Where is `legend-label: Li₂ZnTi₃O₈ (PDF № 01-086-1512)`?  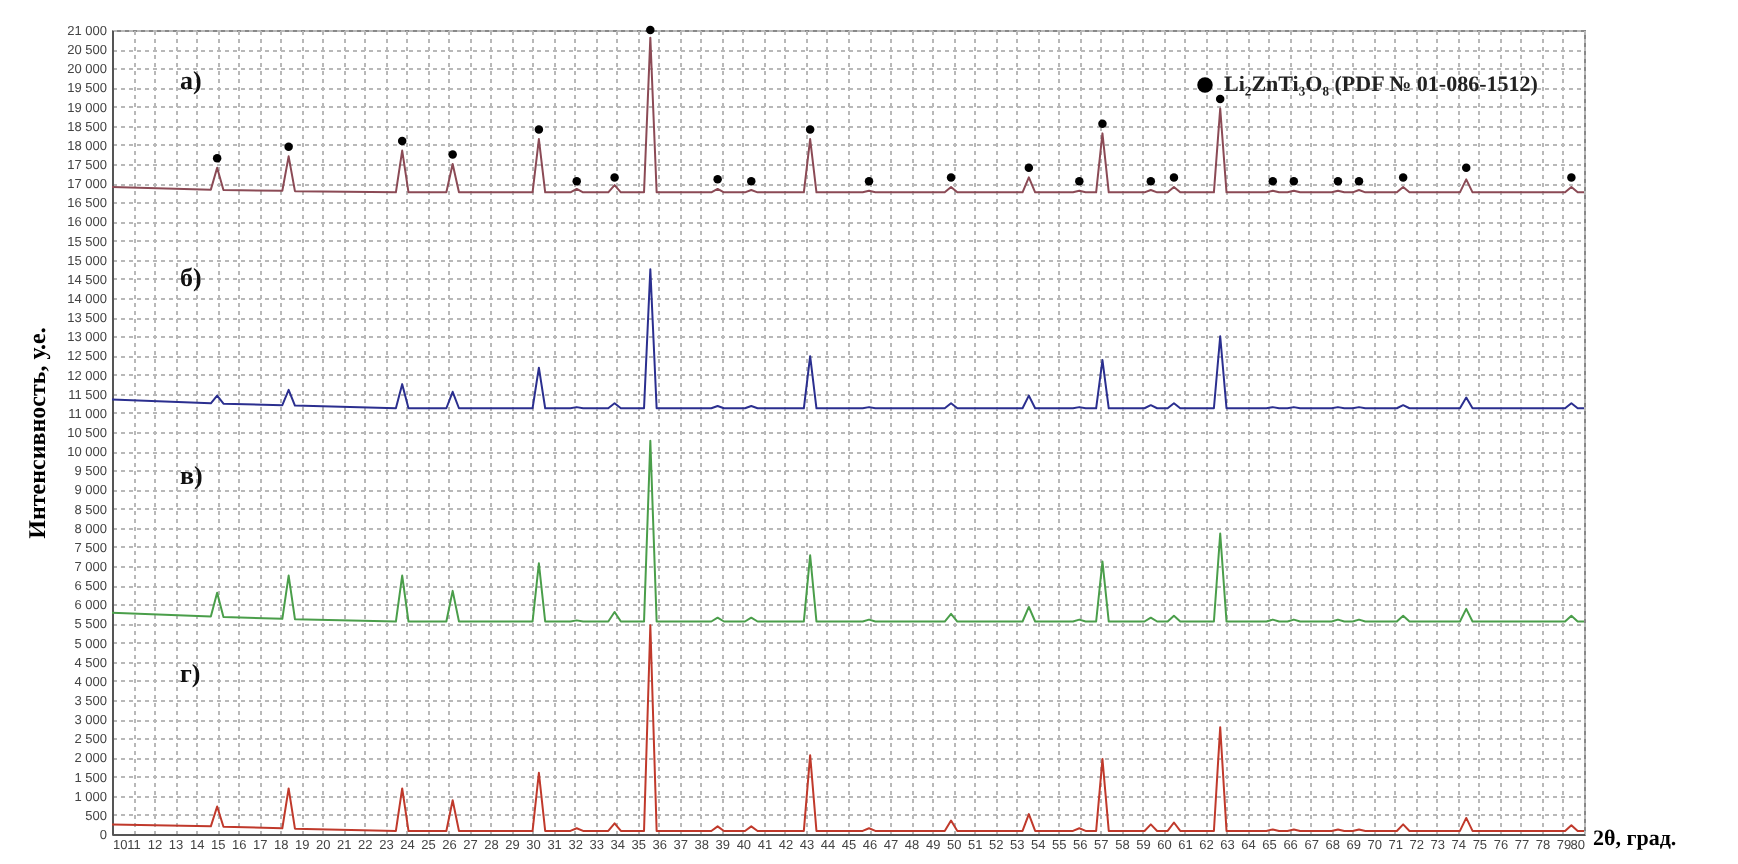
legend-label: Li₂ZnTi₃O₈ (PDF № 01-086-1512) is located at coordinates (1381, 85).